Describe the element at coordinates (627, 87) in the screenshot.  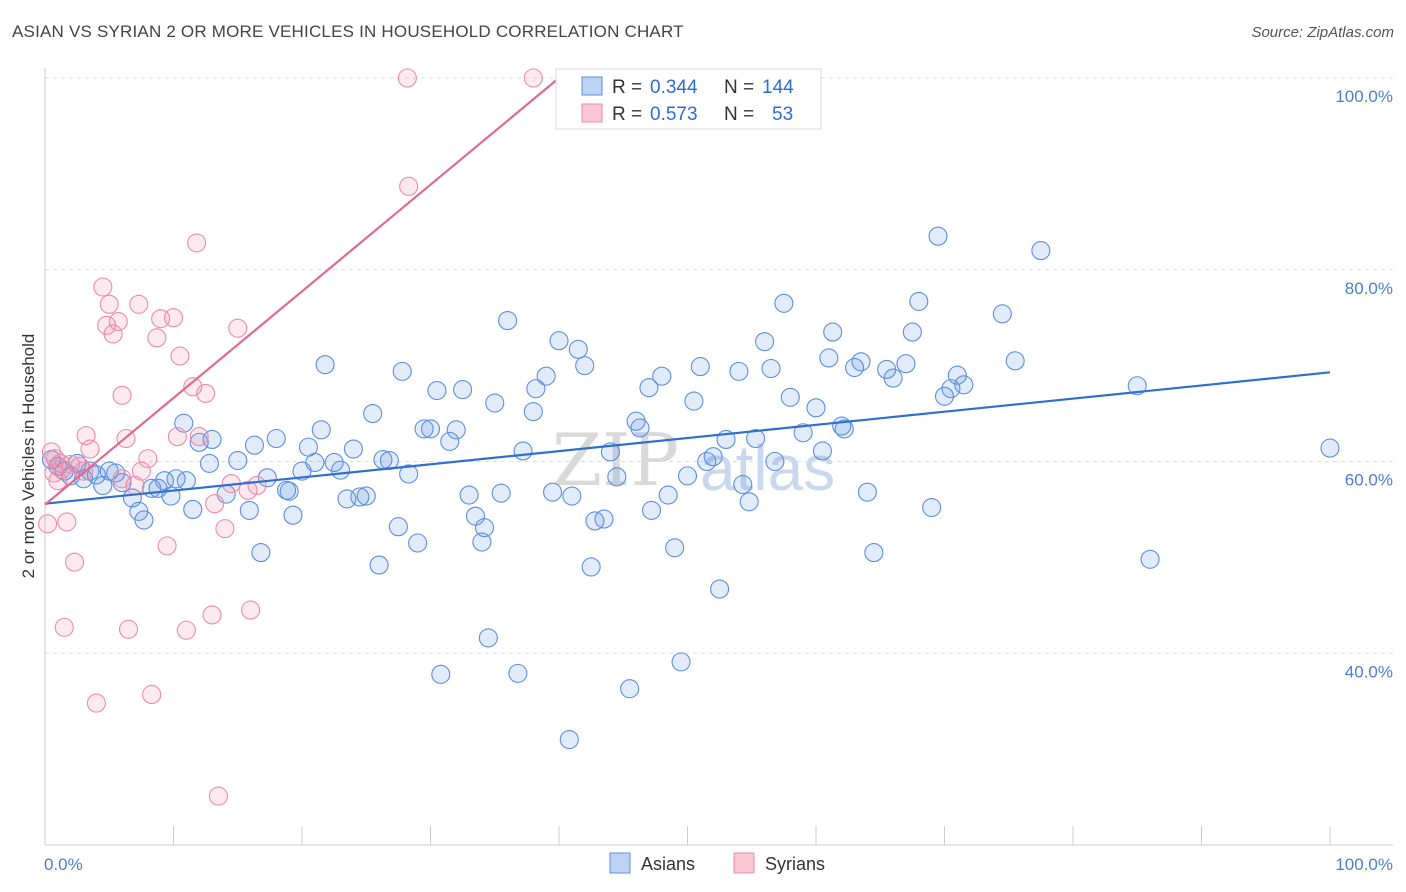
I see `legend-r-label-asians: R =` at that location.